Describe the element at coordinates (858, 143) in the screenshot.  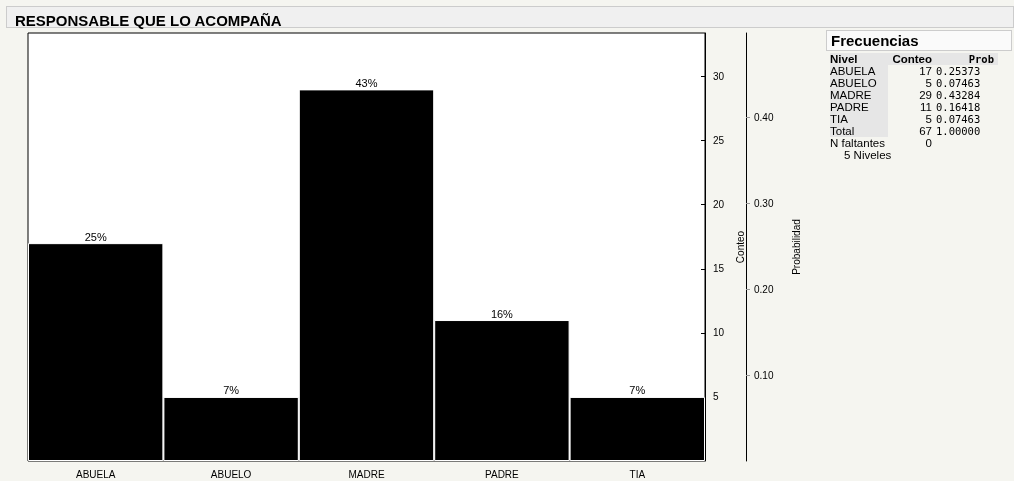
I see `text: N faltantes` at that location.